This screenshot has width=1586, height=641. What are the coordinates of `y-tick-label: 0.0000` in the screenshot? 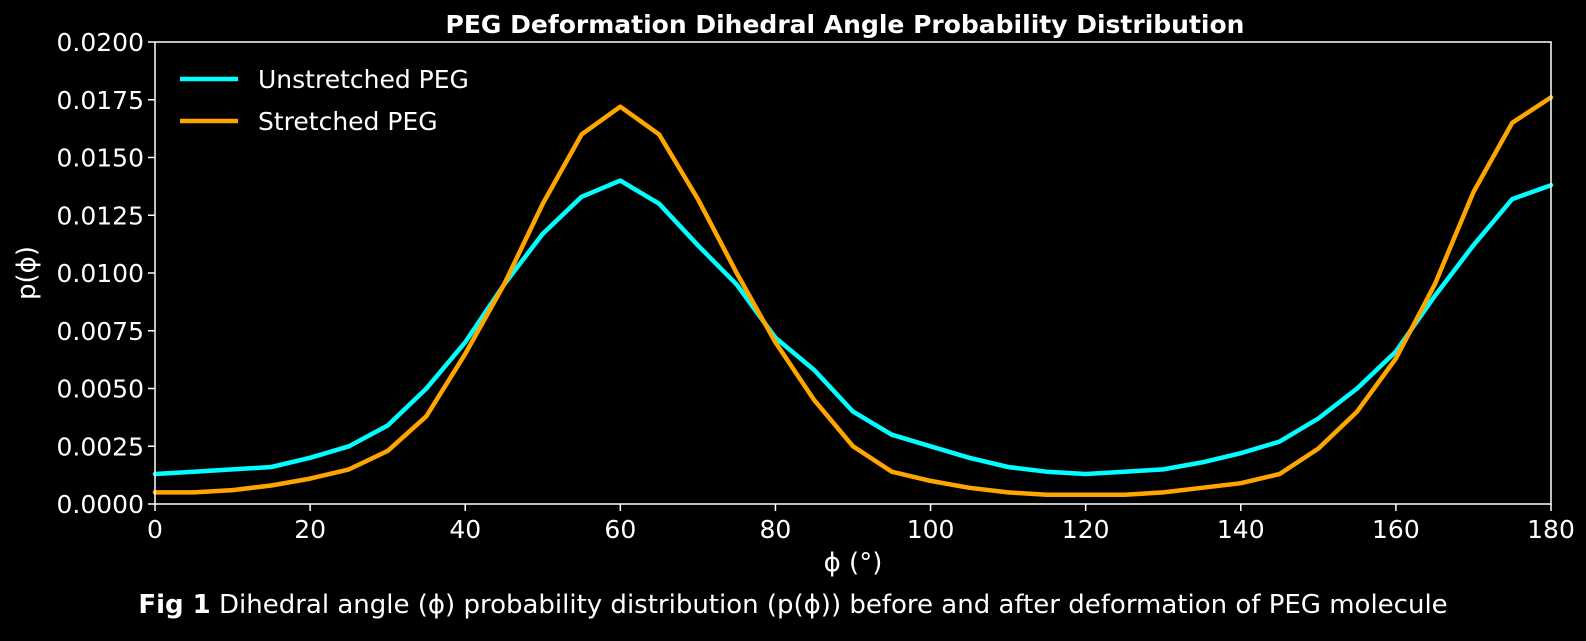 It's located at (100, 504).